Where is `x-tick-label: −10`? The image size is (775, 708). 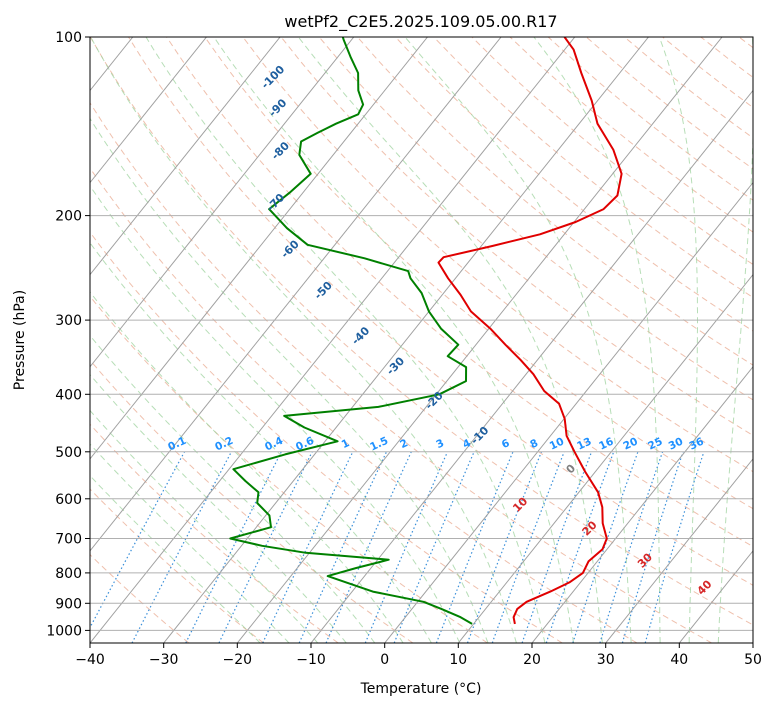
x-tick-label: −10 is located at coordinates (311, 660).